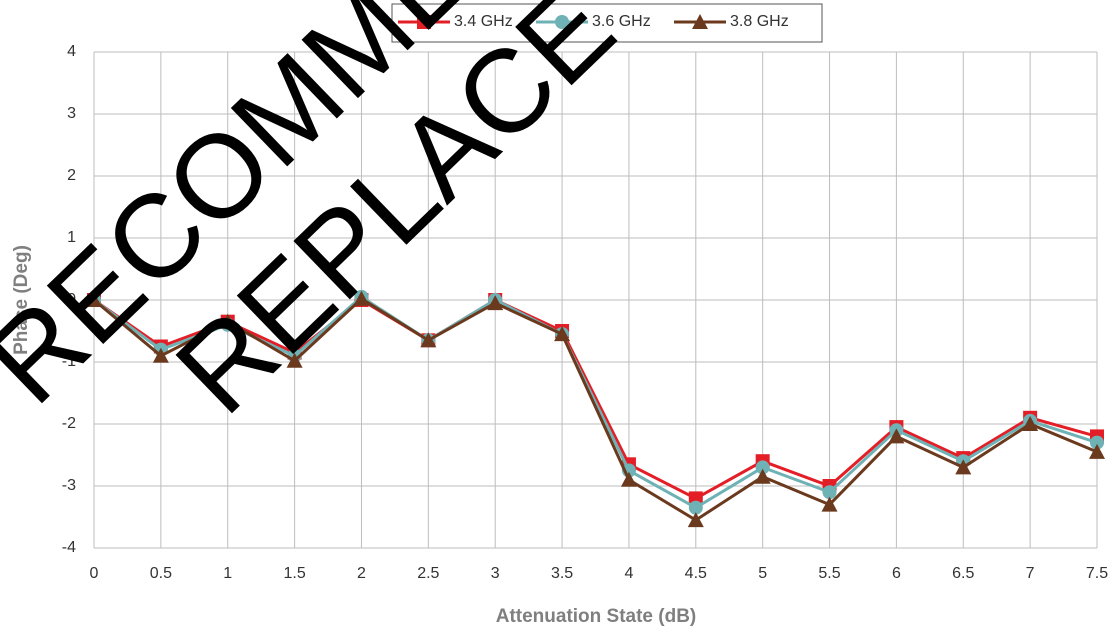 Image resolution: width=1114 pixels, height=635 pixels. Describe the element at coordinates (71, 237) in the screenshot. I see `y-tick-label: 1` at that location.